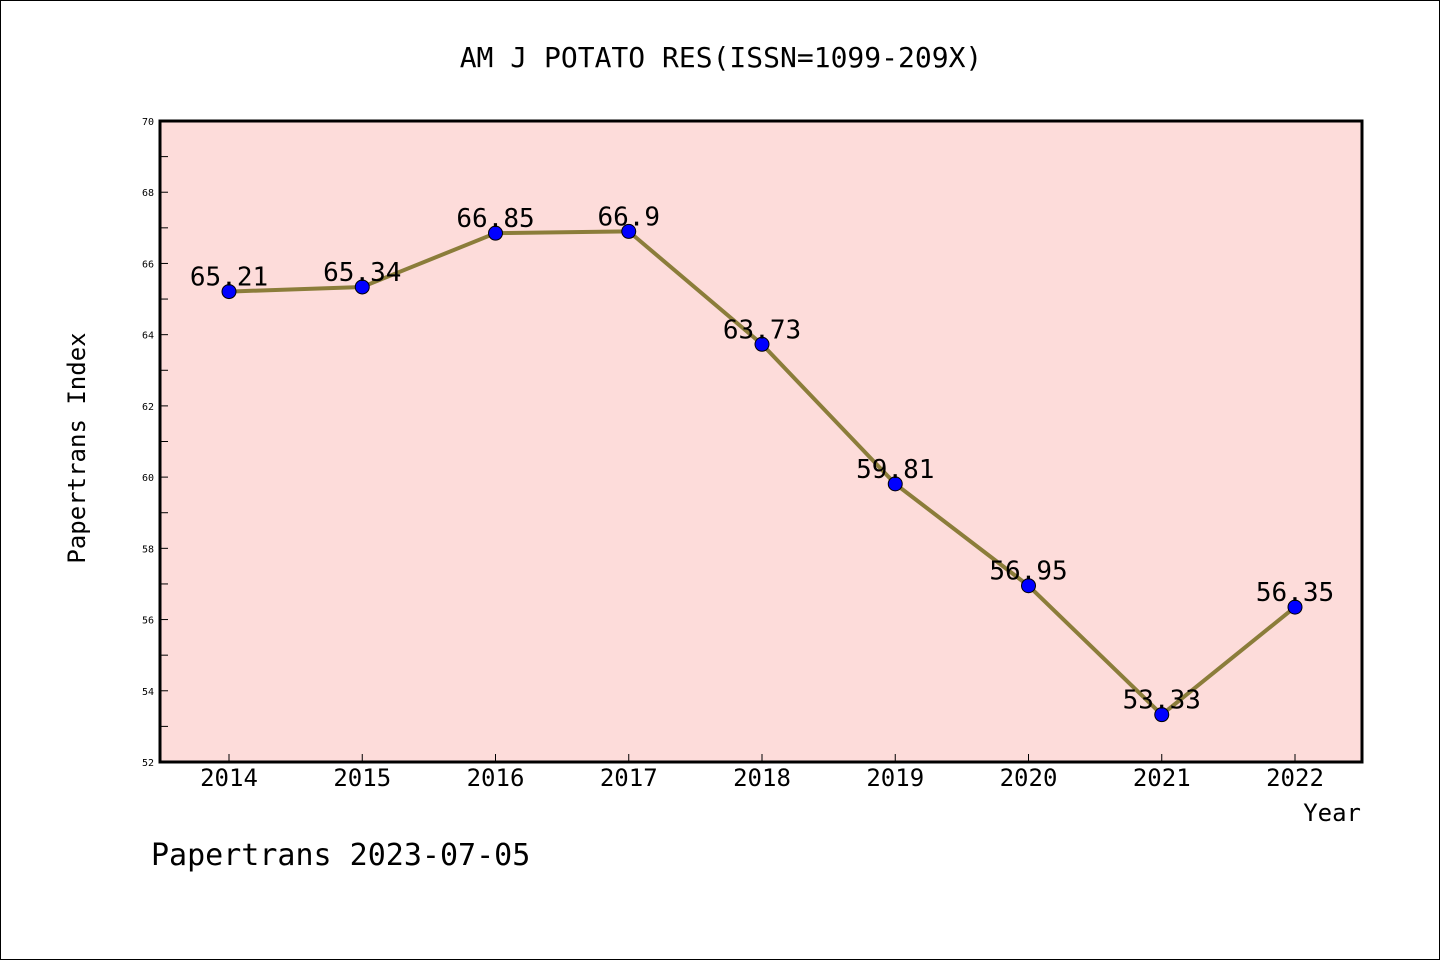 Image resolution: width=1440 pixels, height=964 pixels. Describe the element at coordinates (721, 57) in the screenshot. I see `chart-title: AM J POTATO RES(ISSN=1099-209X)` at that location.